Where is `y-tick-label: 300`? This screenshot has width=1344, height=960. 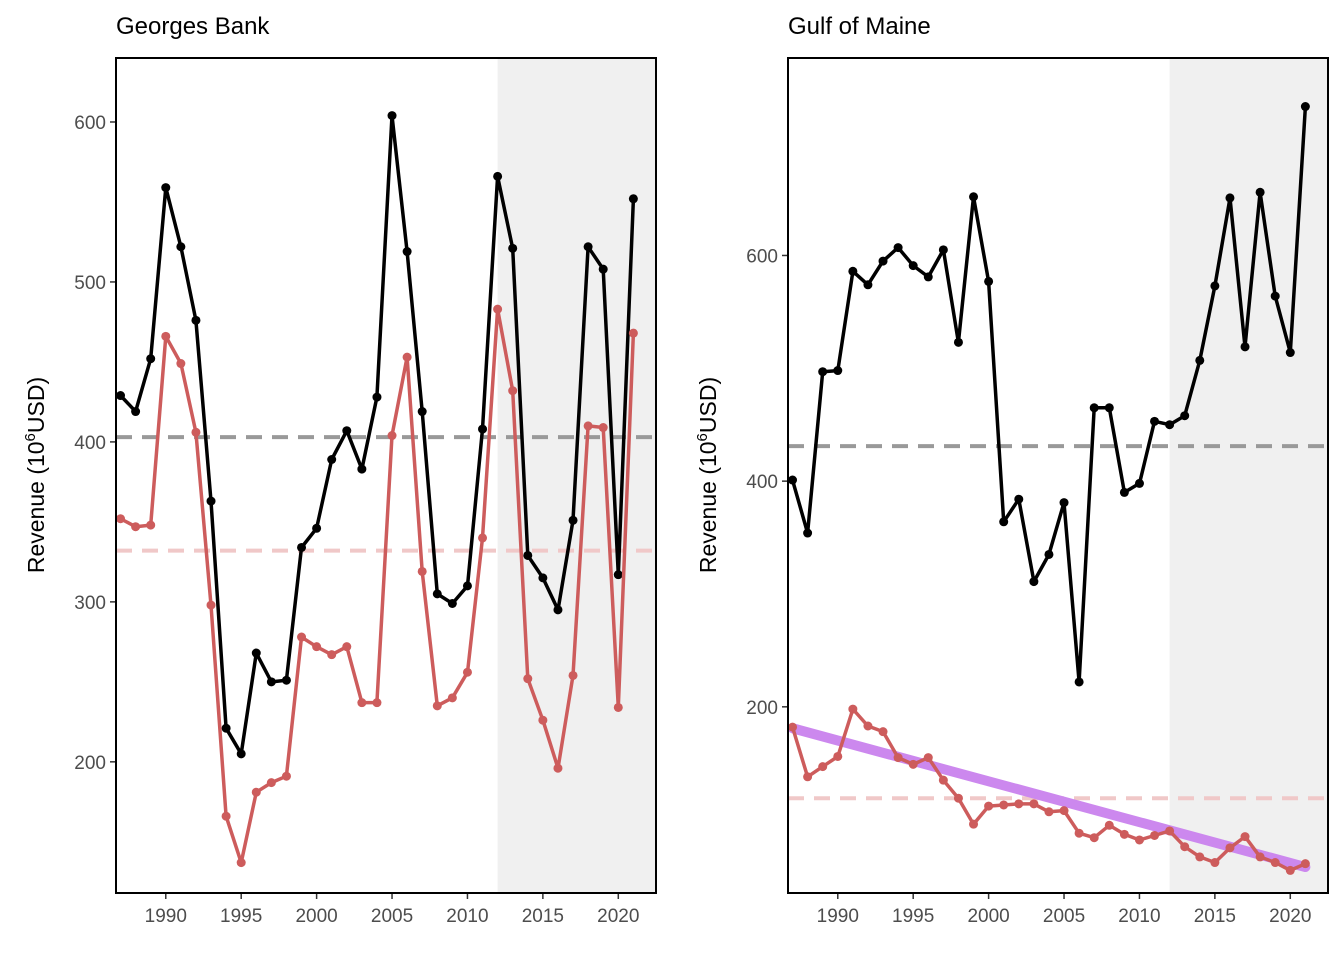
y-tick-label: 300 is located at coordinates (90, 603).